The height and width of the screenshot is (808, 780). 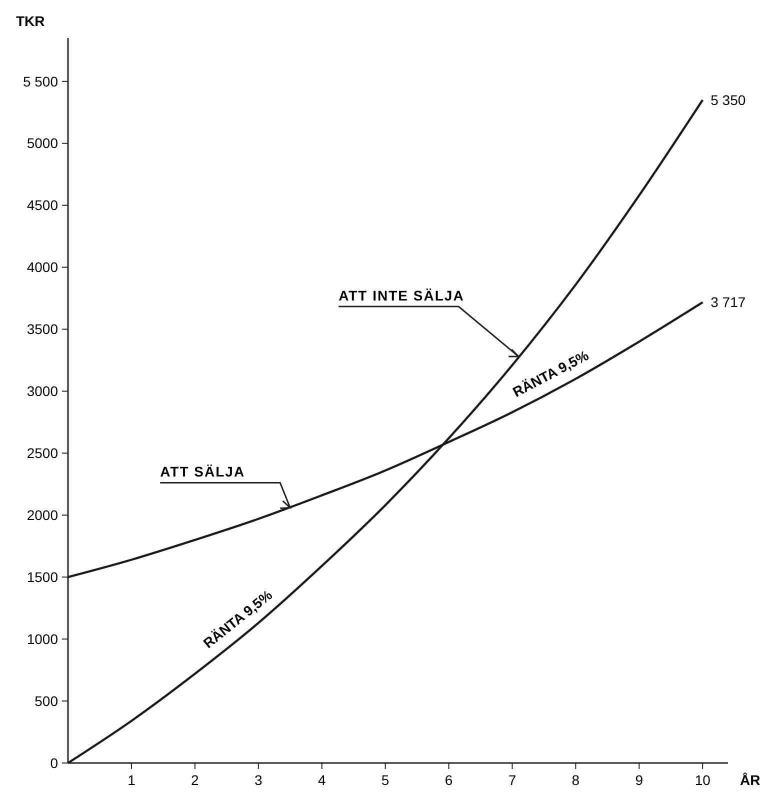 What do you see at coordinates (728, 100) in the screenshot?
I see `data-label: 5 350` at bounding box center [728, 100].